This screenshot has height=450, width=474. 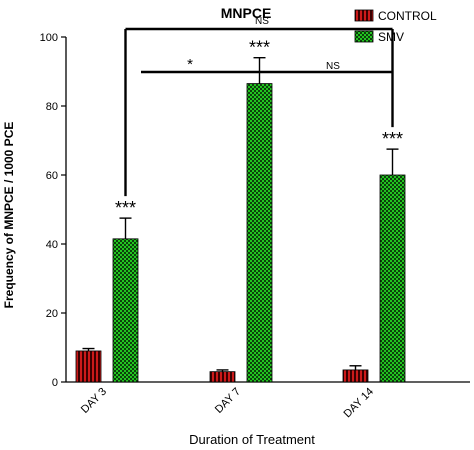 What do you see at coordinates (407, 16) in the screenshot?
I see `legend-label-control: CONTROL` at bounding box center [407, 16].